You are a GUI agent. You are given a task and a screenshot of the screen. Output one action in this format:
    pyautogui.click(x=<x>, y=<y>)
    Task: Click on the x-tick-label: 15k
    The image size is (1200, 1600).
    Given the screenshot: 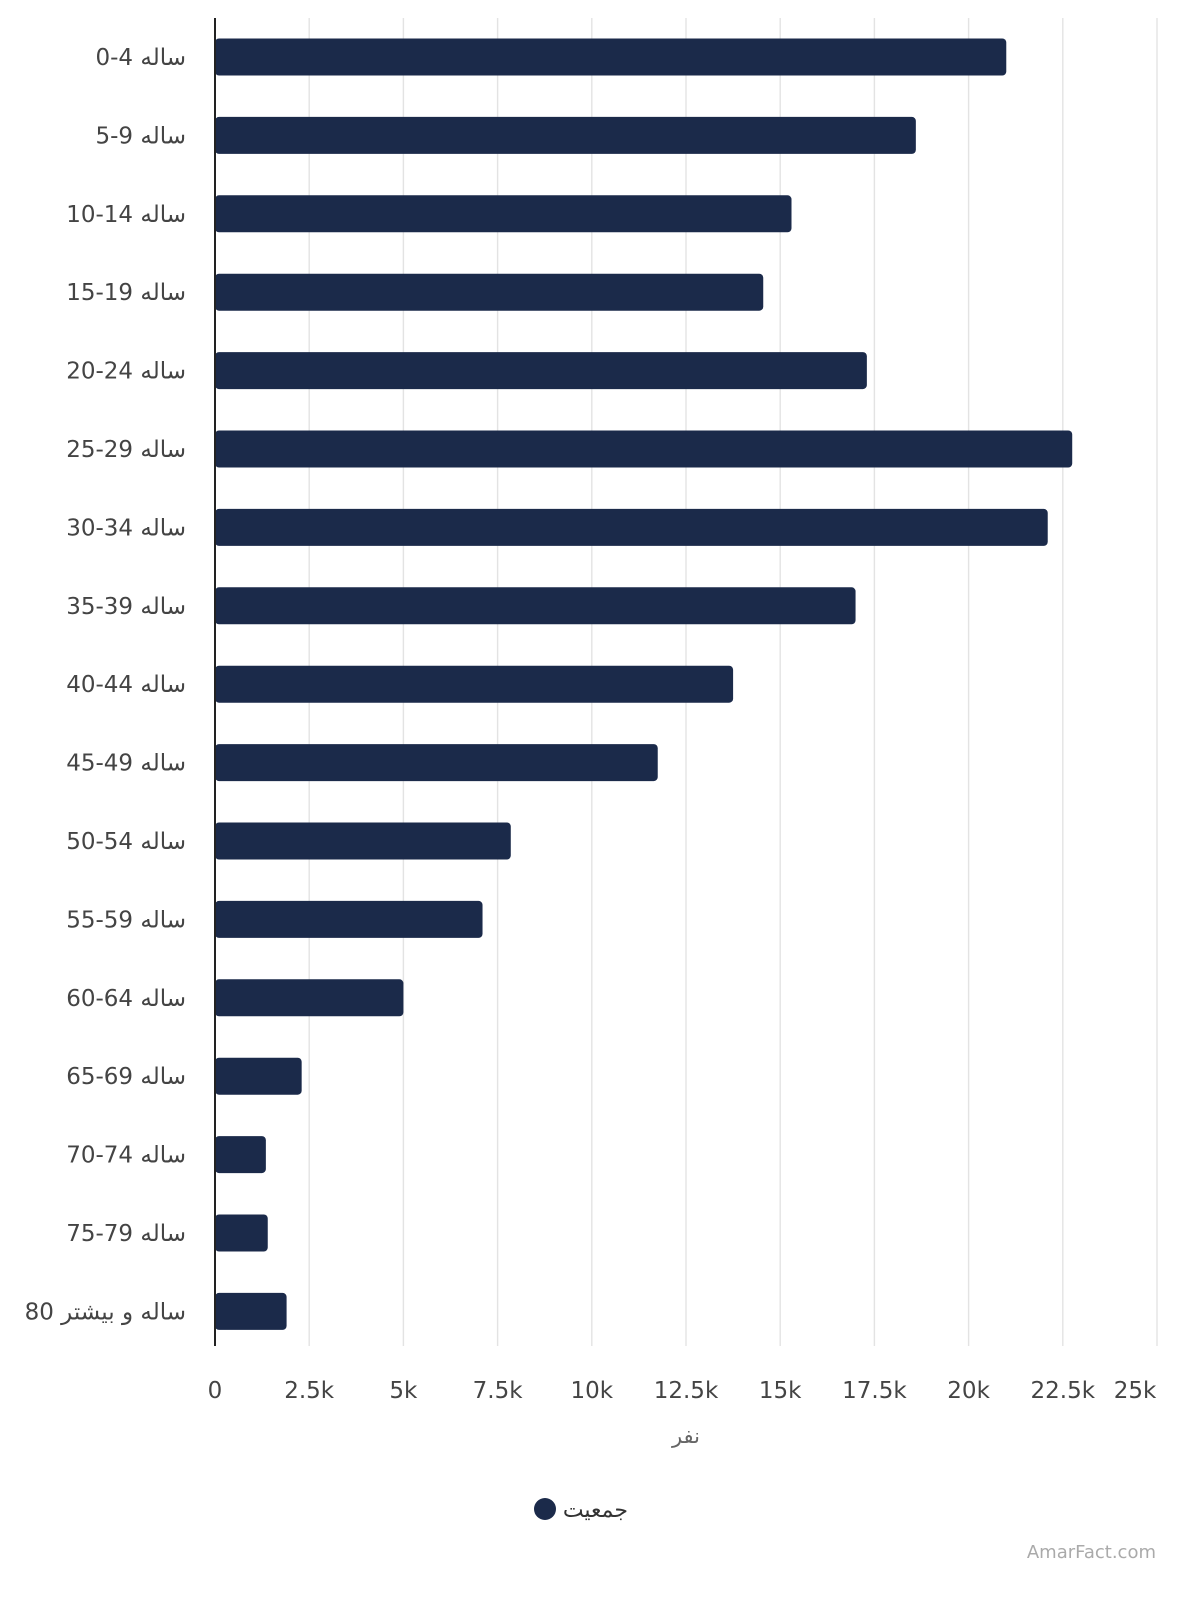 What is the action you would take?
    pyautogui.click(x=780, y=1391)
    